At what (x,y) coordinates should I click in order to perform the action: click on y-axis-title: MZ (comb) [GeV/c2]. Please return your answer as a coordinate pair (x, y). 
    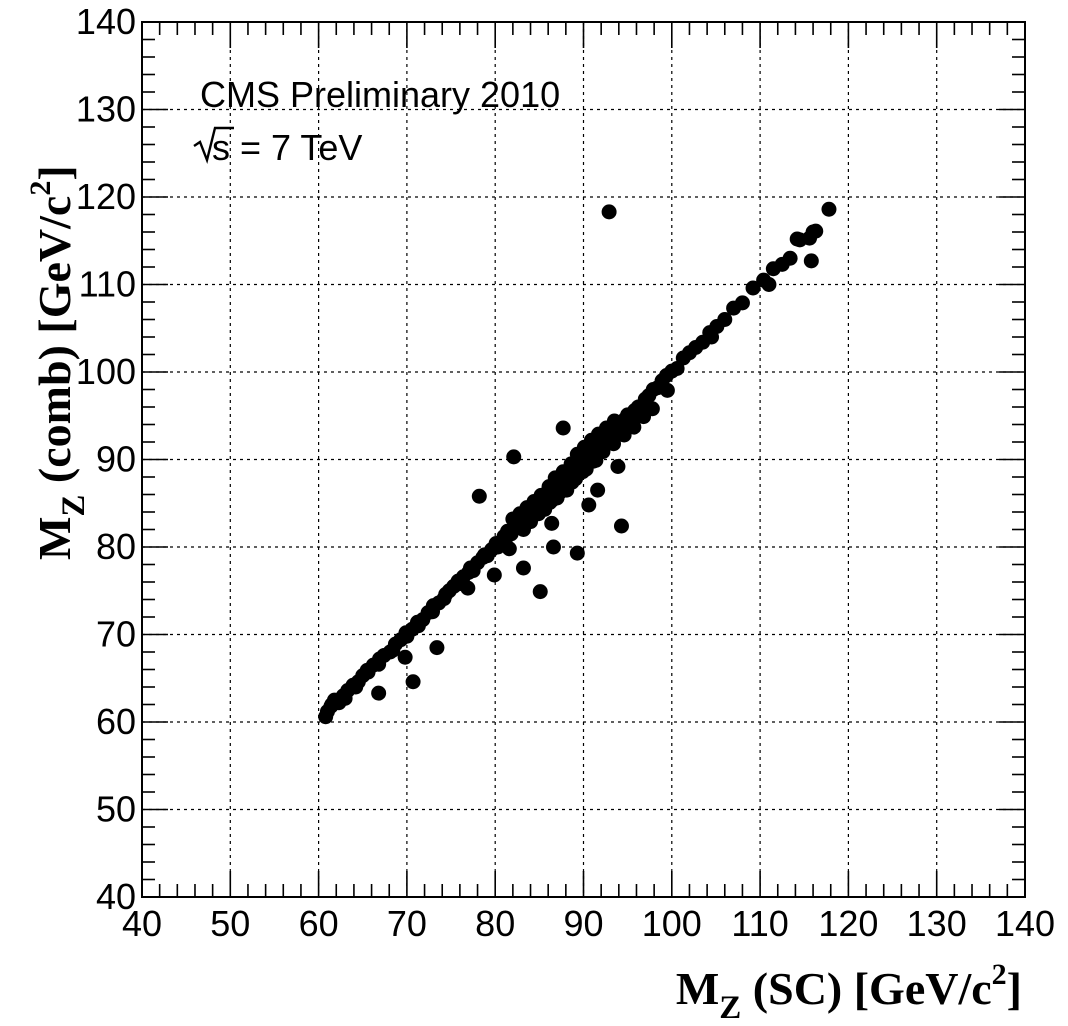
    Looking at the image, I should click on (58, 362).